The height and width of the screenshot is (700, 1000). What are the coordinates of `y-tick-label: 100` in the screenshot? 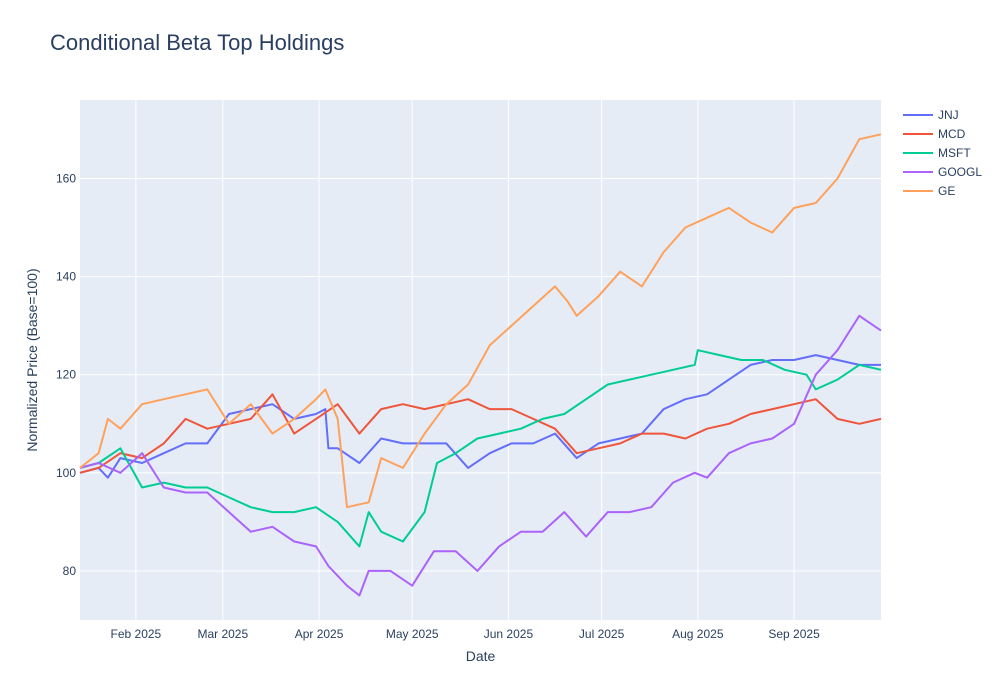 It's located at (66, 473).